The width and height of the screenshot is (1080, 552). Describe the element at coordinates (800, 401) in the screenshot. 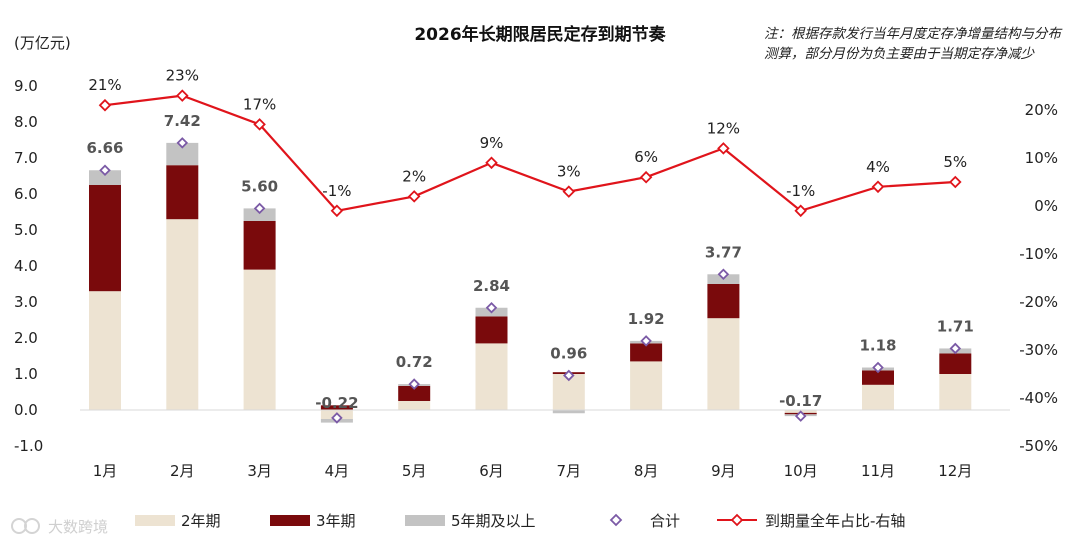

I see `total-value-label: -0.17` at that location.